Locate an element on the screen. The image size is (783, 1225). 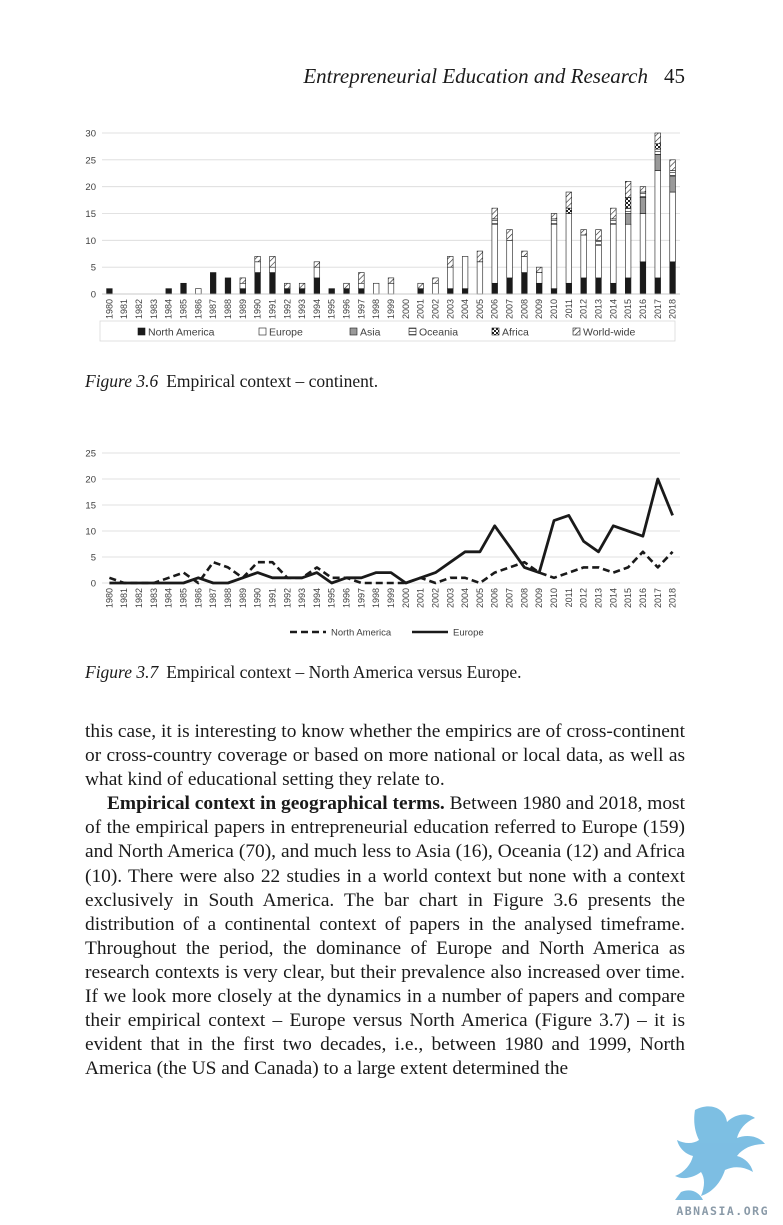
figure-3-6-caption-text: Empirical context – continent. is located at coordinates (272, 381).